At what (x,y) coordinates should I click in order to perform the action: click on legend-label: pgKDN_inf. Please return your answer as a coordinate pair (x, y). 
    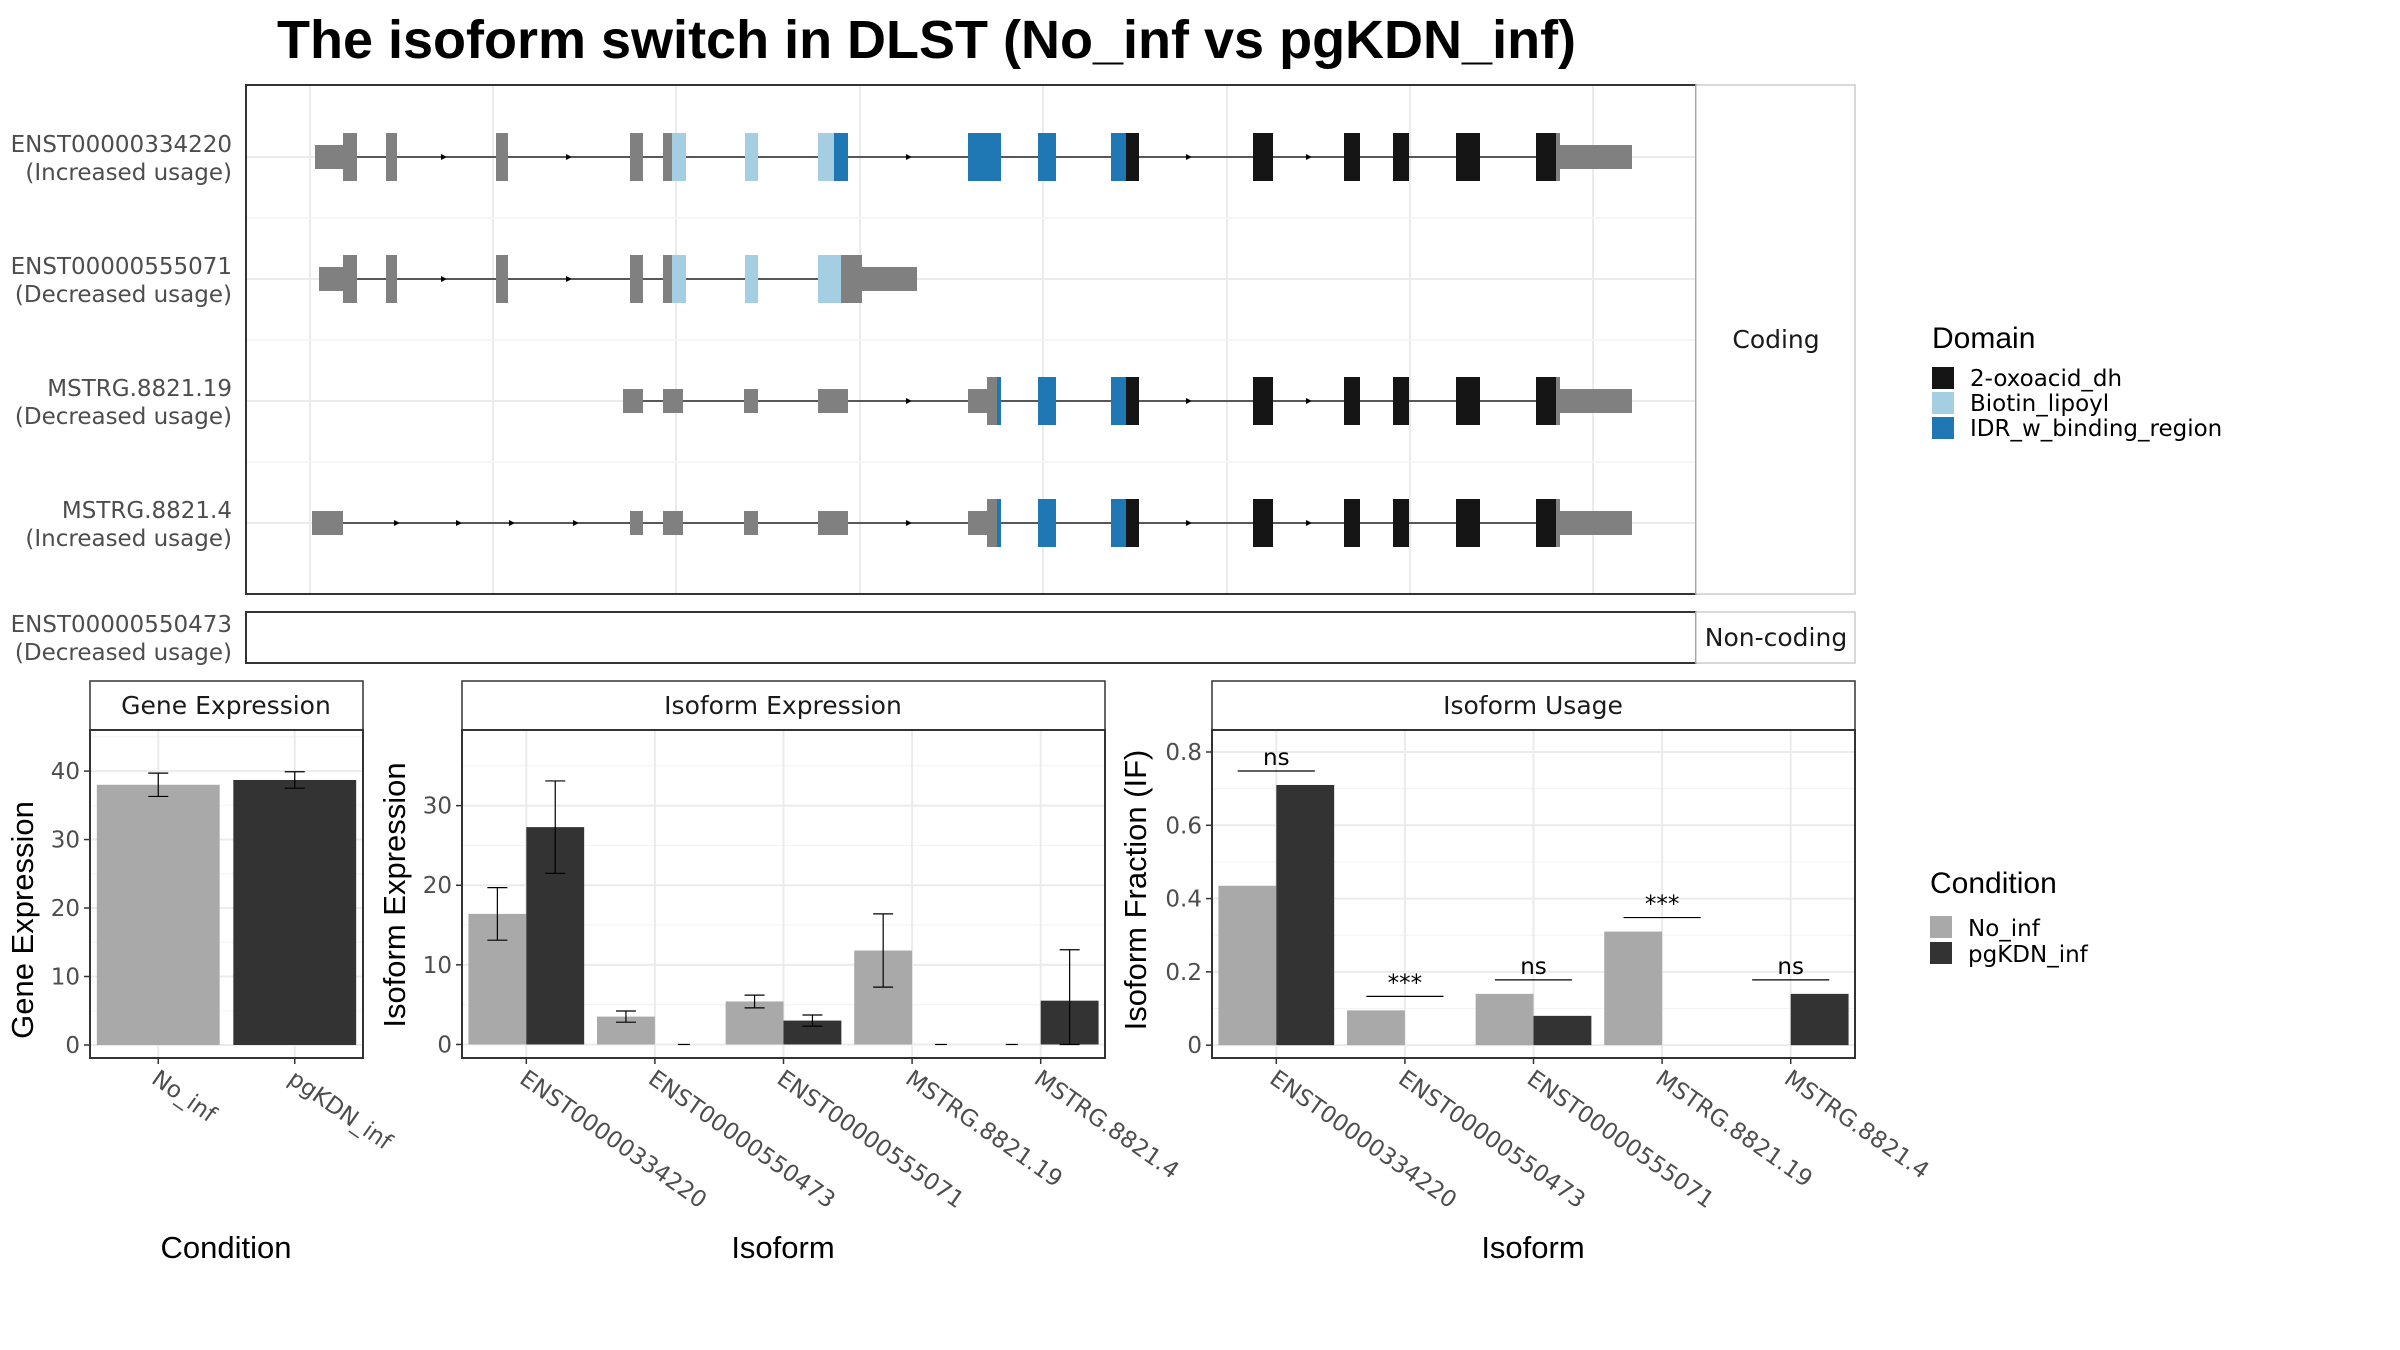
    Looking at the image, I should click on (2028, 955).